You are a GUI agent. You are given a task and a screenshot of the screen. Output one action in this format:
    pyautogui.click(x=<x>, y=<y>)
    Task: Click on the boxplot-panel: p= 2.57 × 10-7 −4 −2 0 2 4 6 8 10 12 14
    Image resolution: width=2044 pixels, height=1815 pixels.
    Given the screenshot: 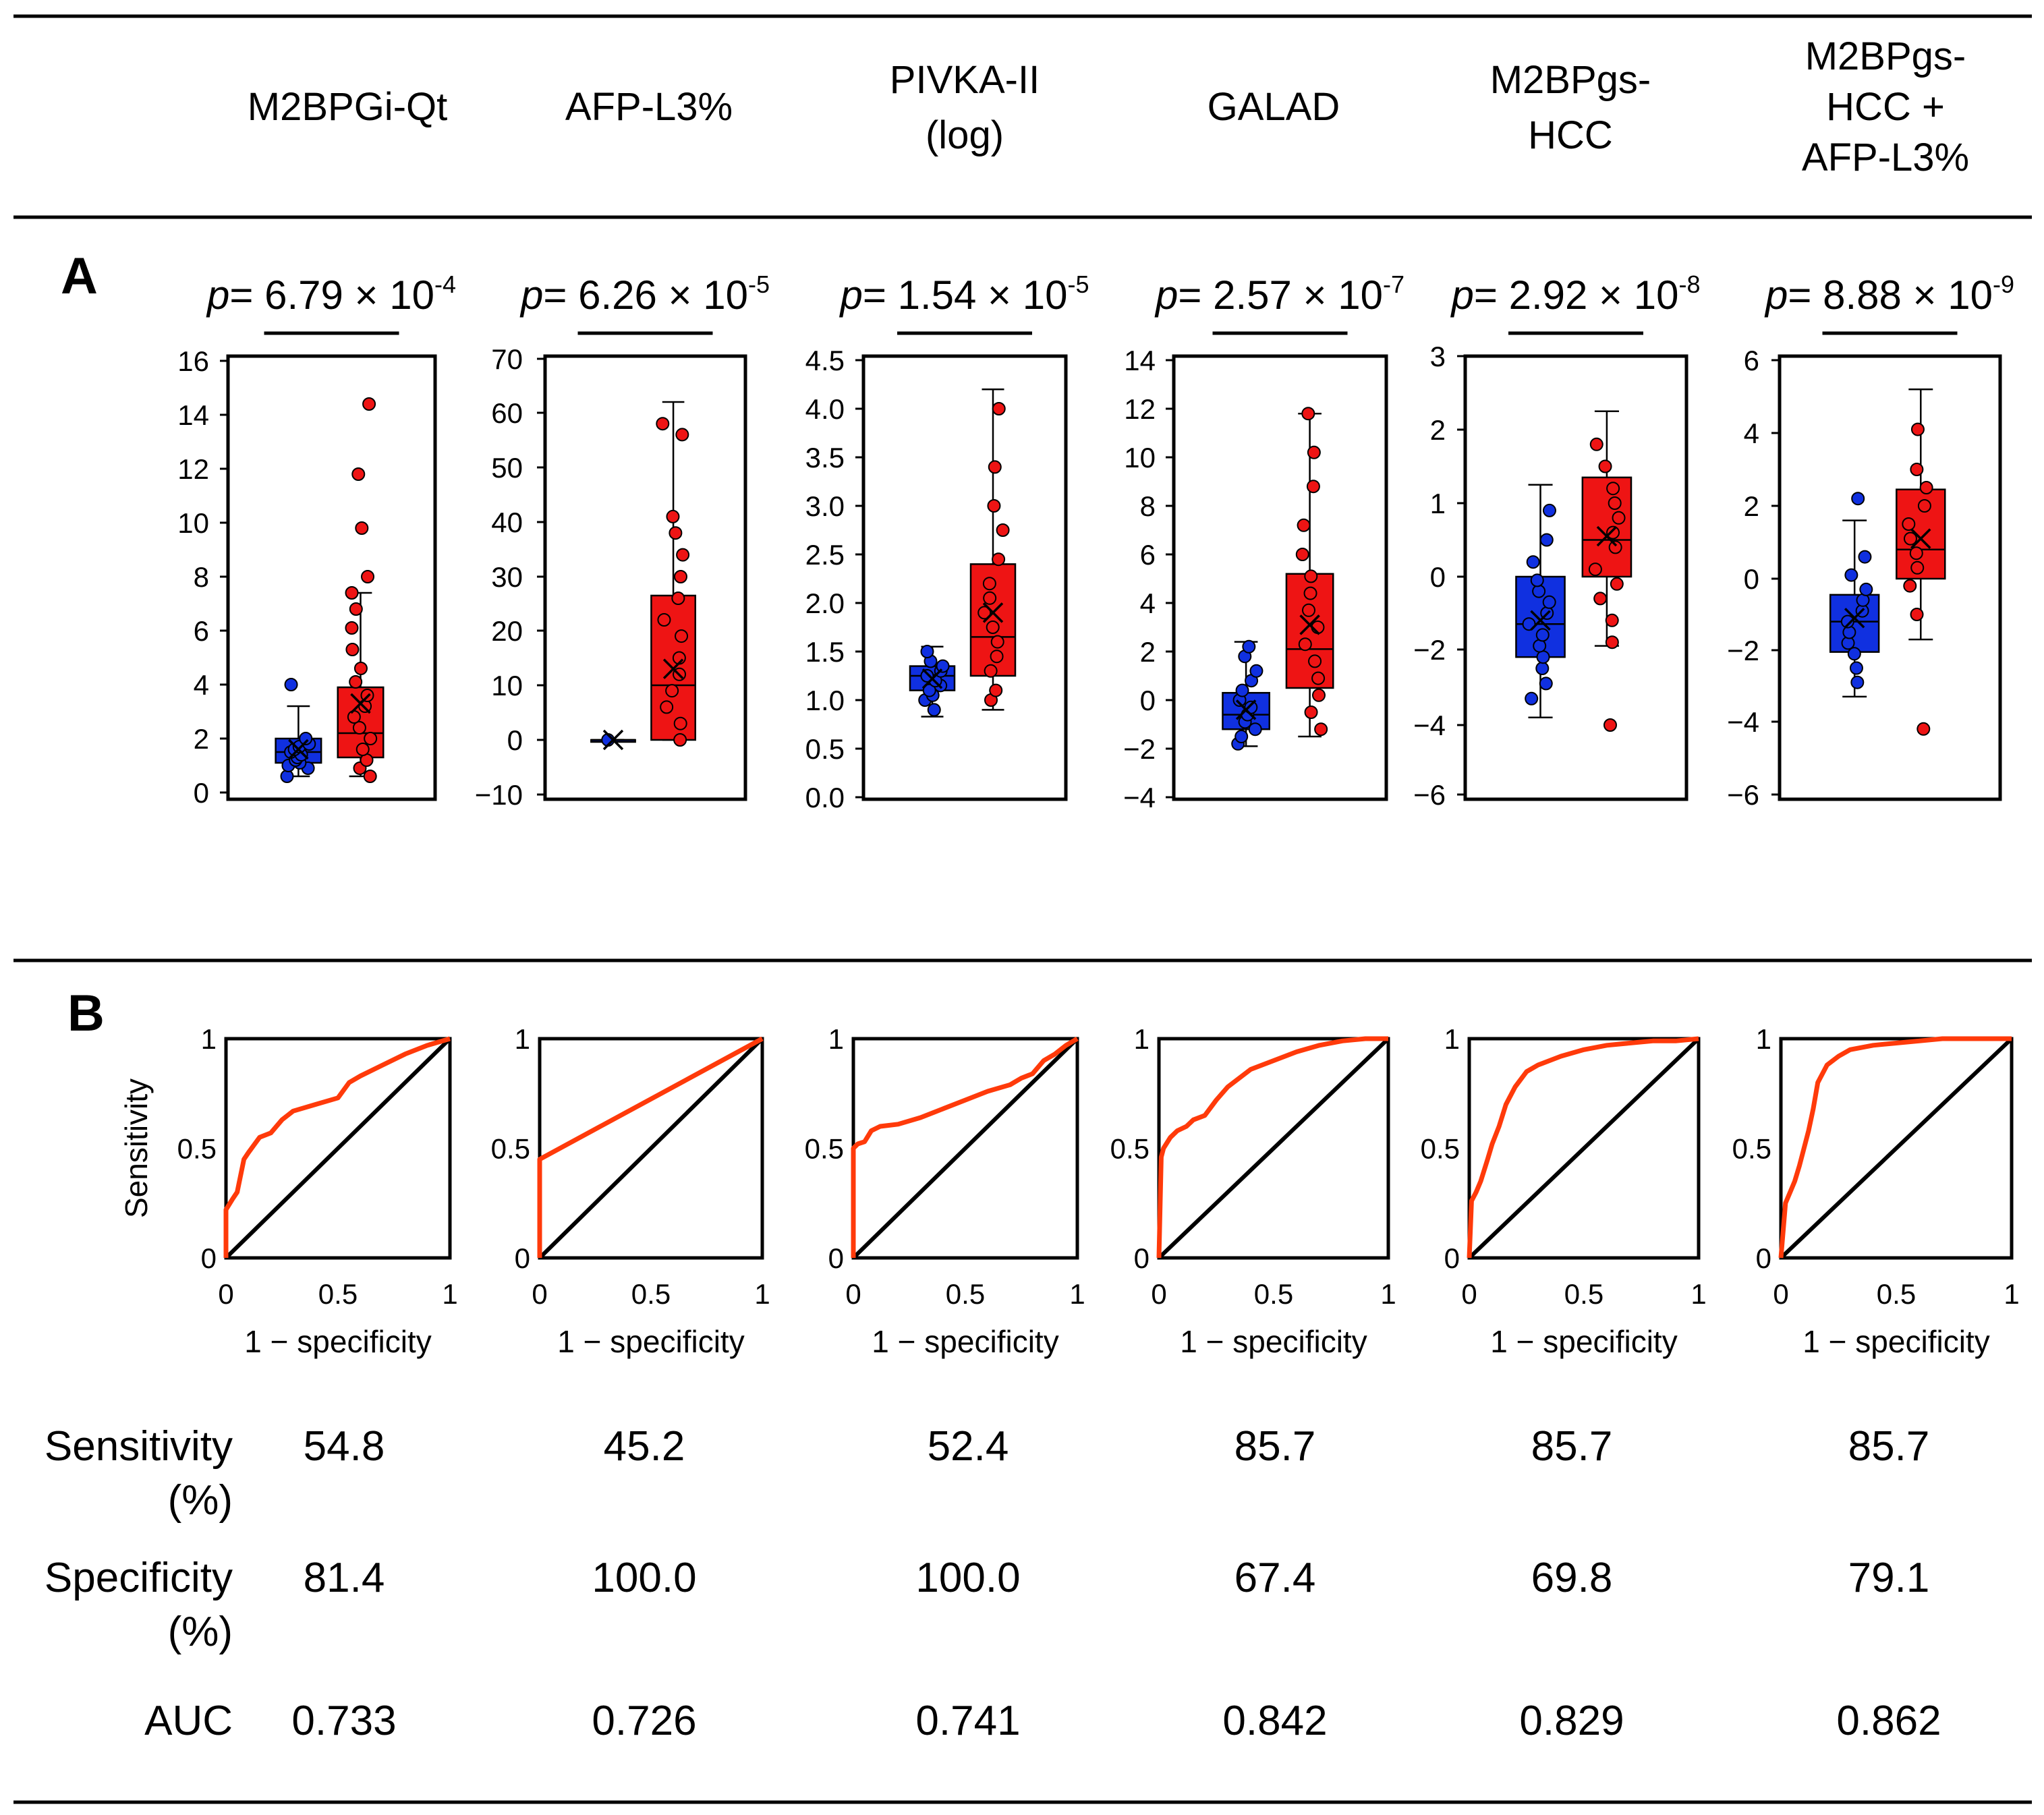 What is the action you would take?
    pyautogui.click(x=1263, y=542)
    